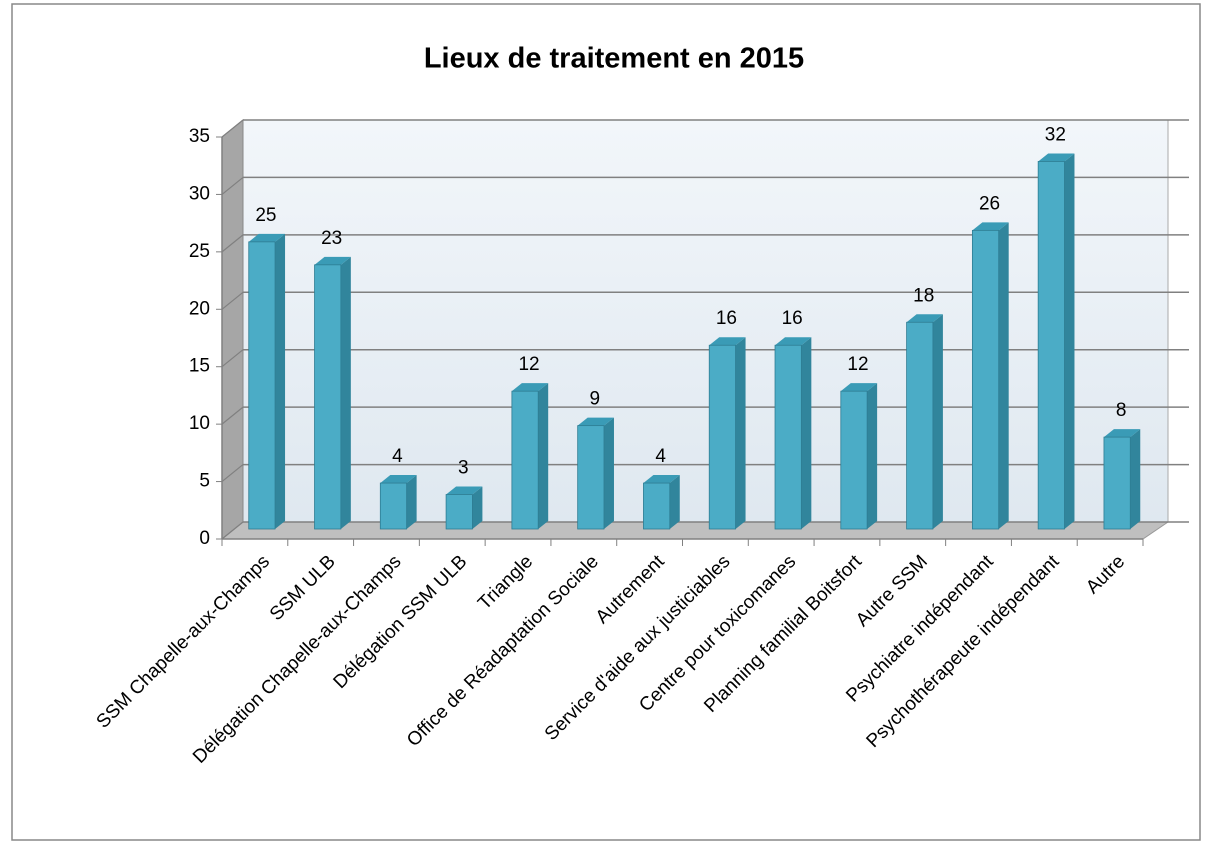 The image size is (1208, 853). Describe the element at coordinates (199, 136) in the screenshot. I see `y-tick-label: 35` at that location.